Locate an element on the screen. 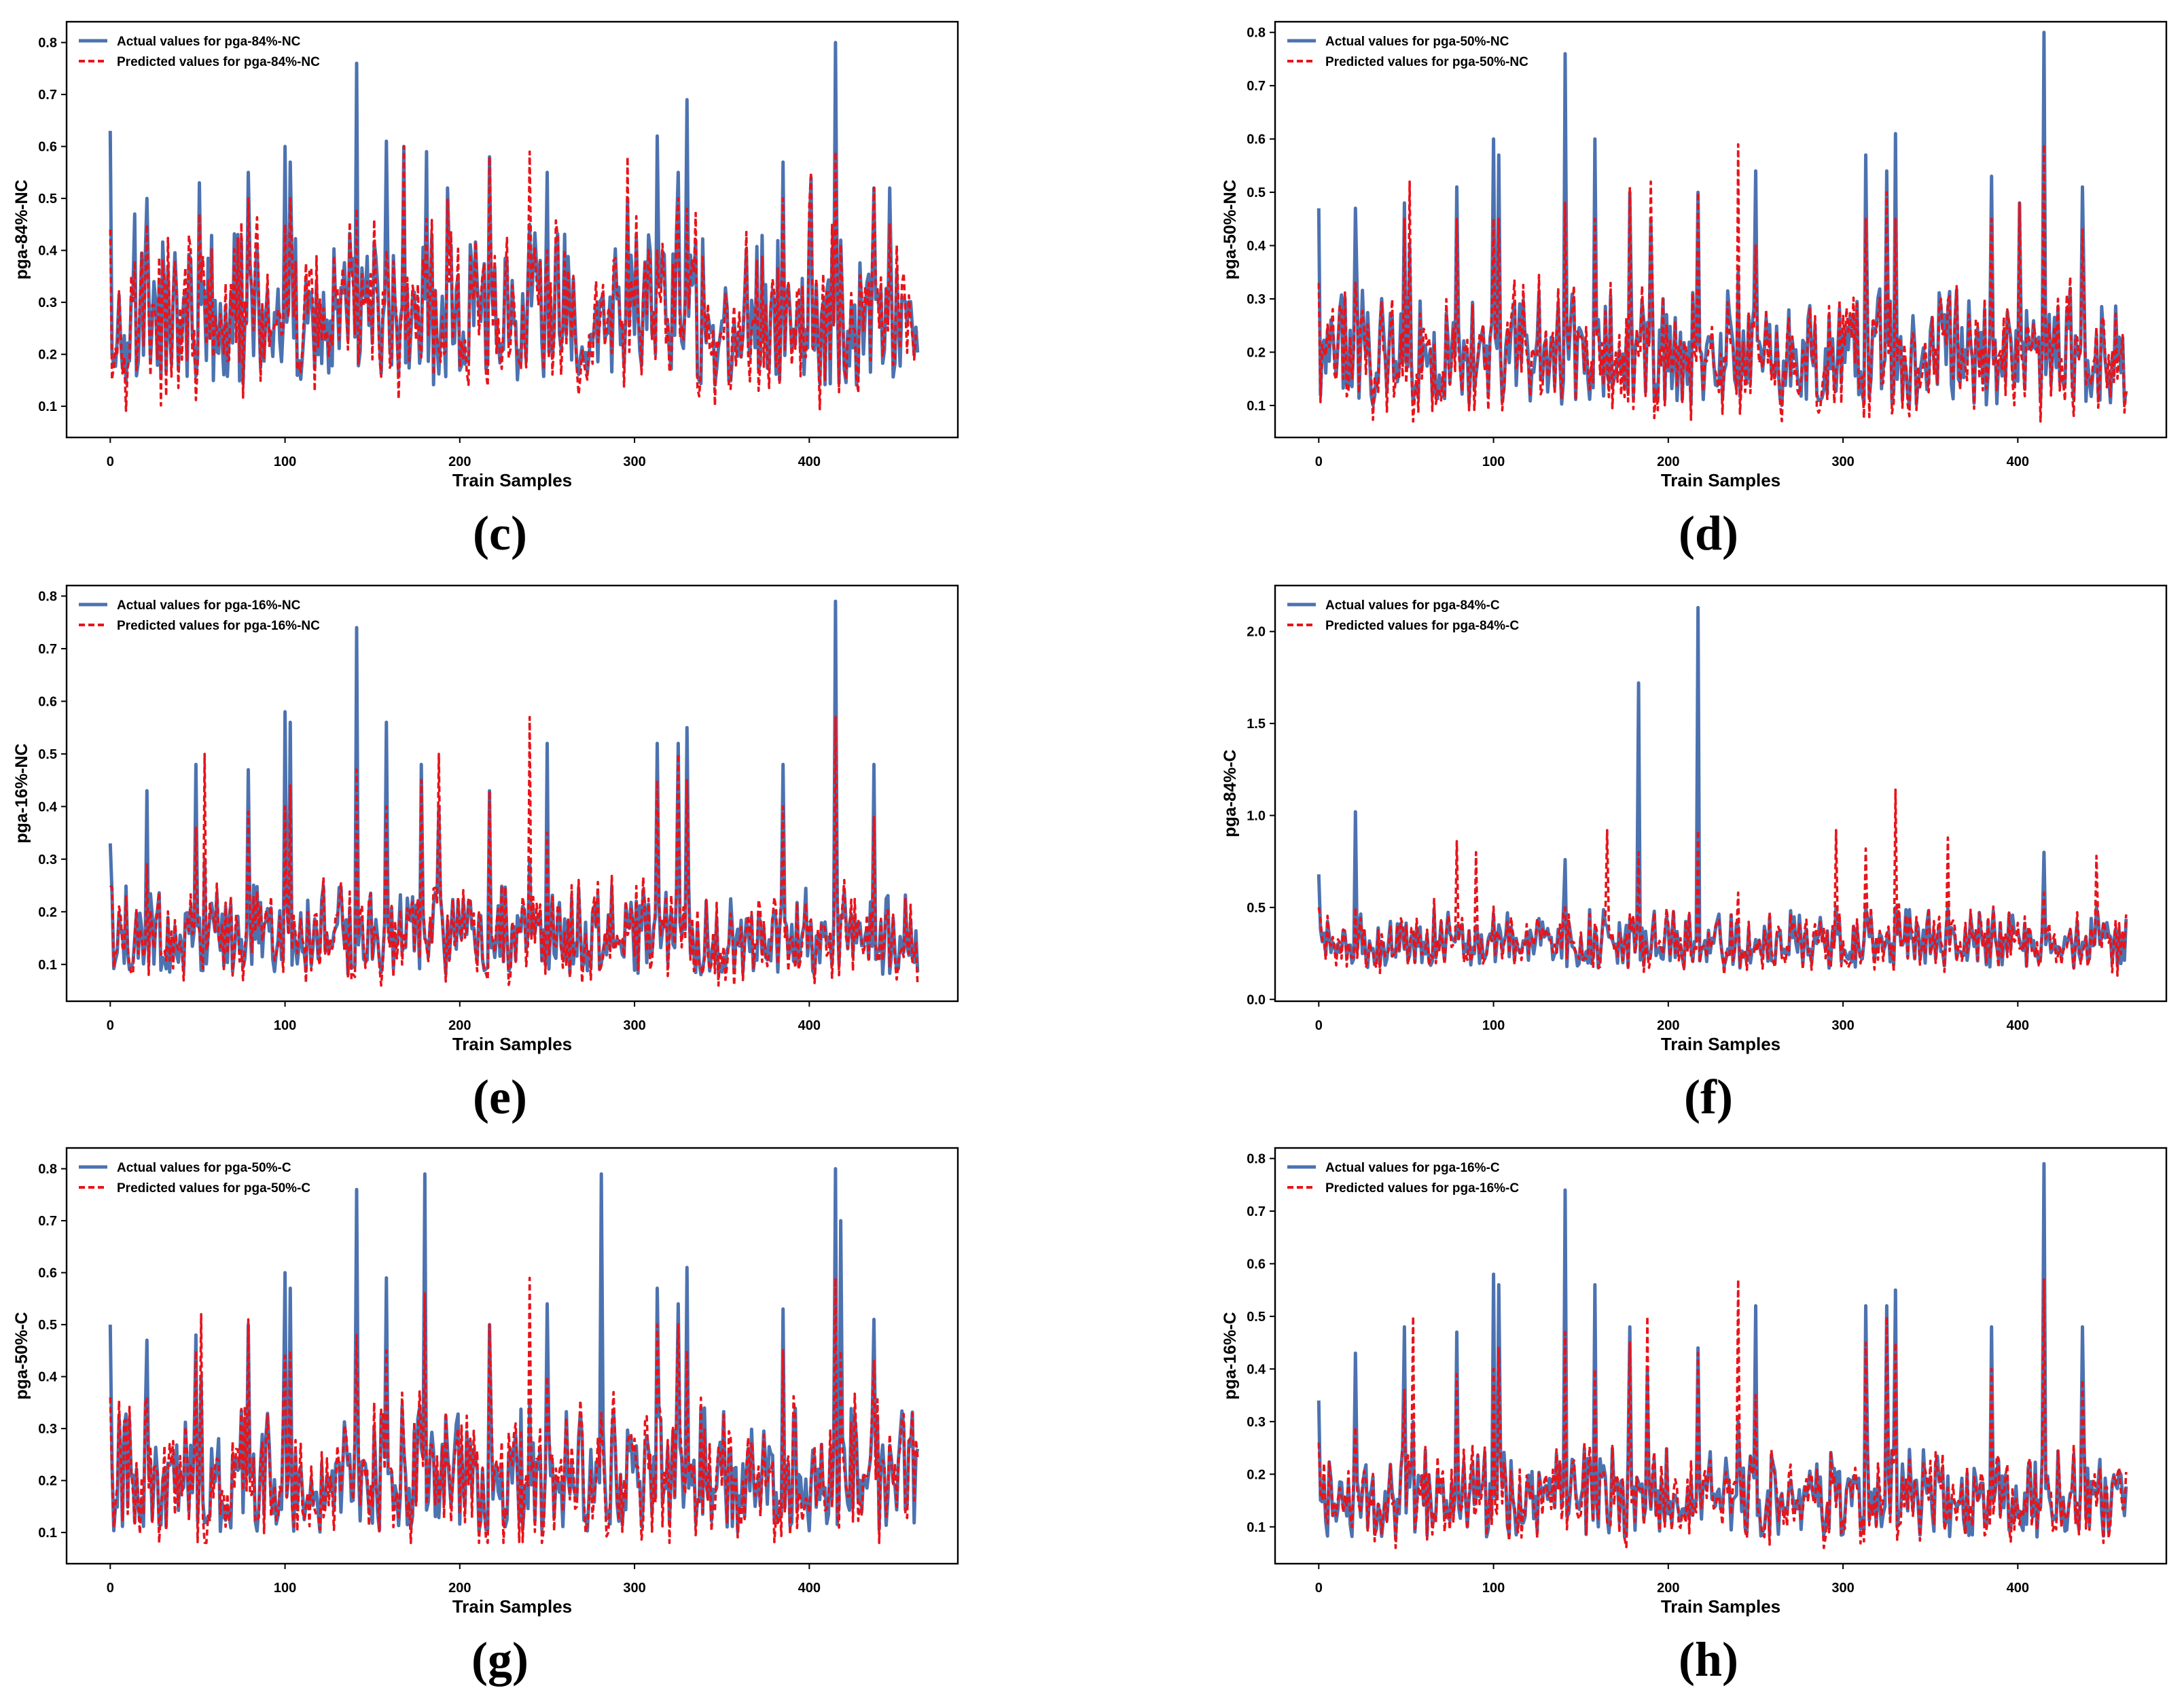  series-line-actual is located at coordinates (1722, 788).